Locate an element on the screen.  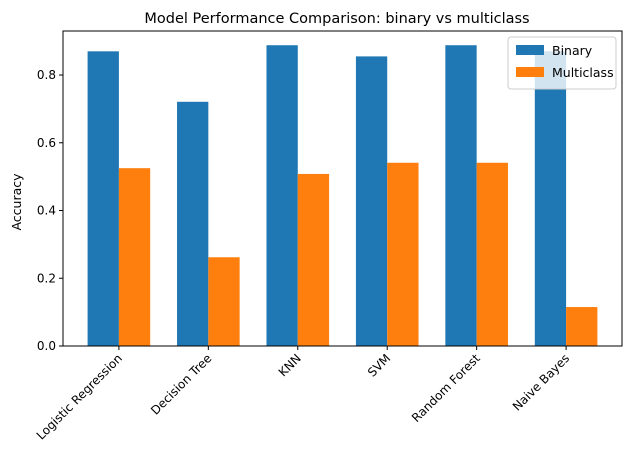
legend-swatch-multiclass is located at coordinates (530, 72).